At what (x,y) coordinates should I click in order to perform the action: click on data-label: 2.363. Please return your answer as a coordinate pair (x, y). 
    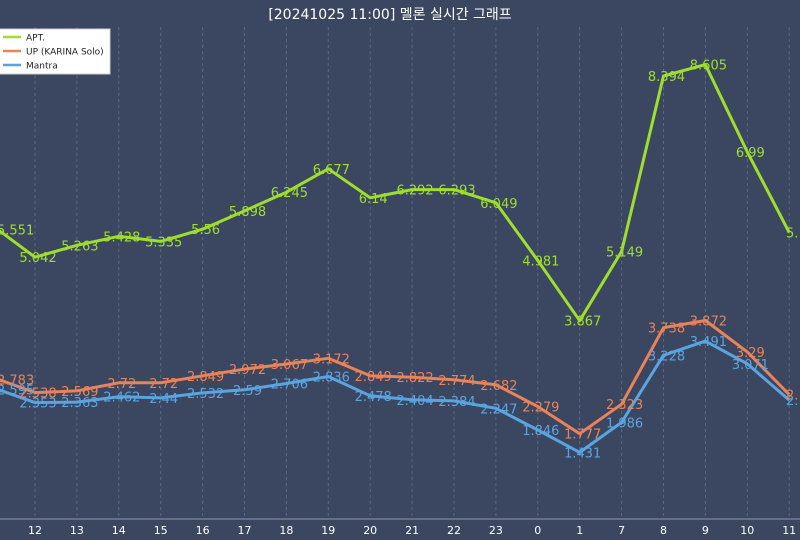
    Looking at the image, I should click on (79, 403).